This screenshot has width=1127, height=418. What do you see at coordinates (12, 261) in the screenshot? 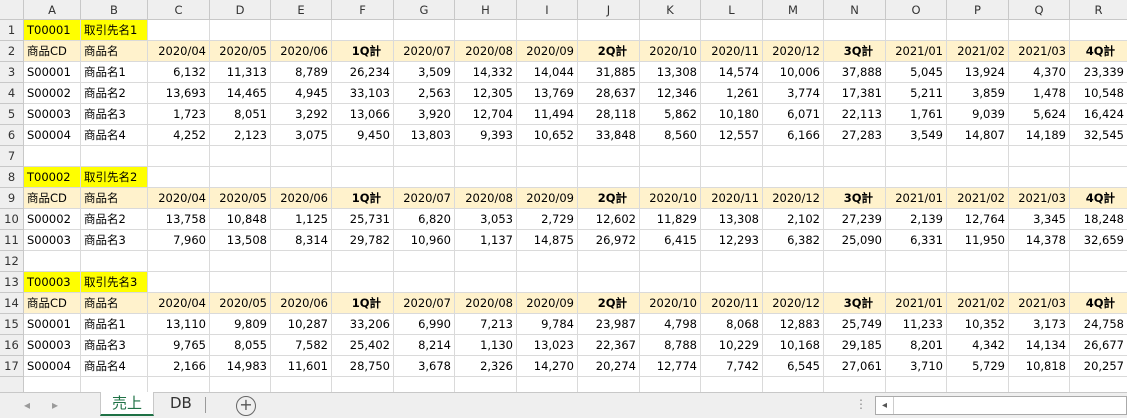
I see `row-header-12: 12` at bounding box center [12, 261].